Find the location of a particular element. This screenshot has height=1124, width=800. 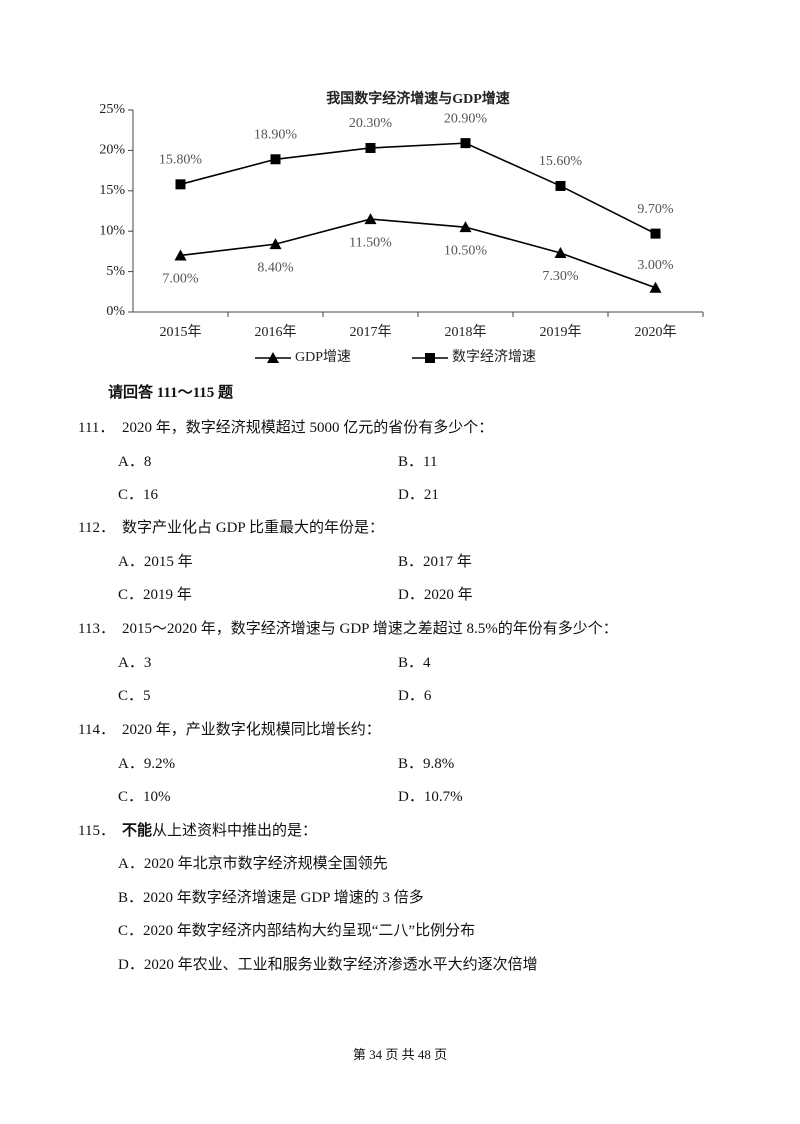

question-number: 115． is located at coordinates (96, 831).